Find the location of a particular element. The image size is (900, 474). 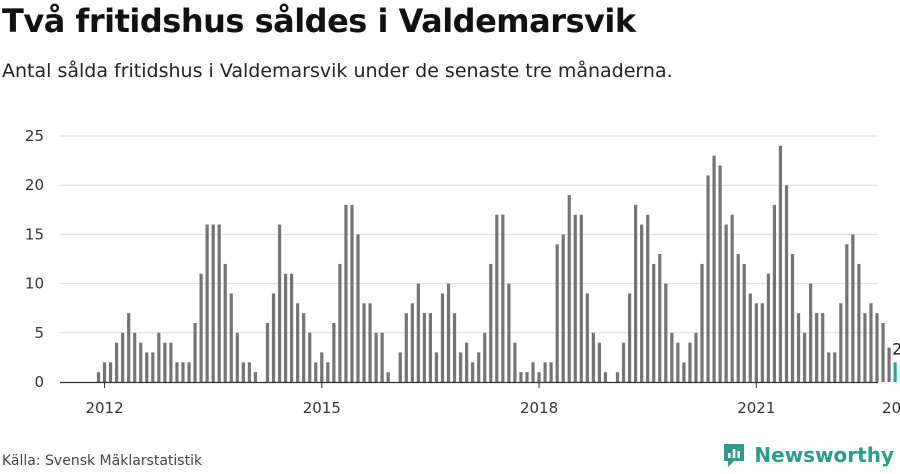

x-tick-label: 2023 is located at coordinates (891, 408).